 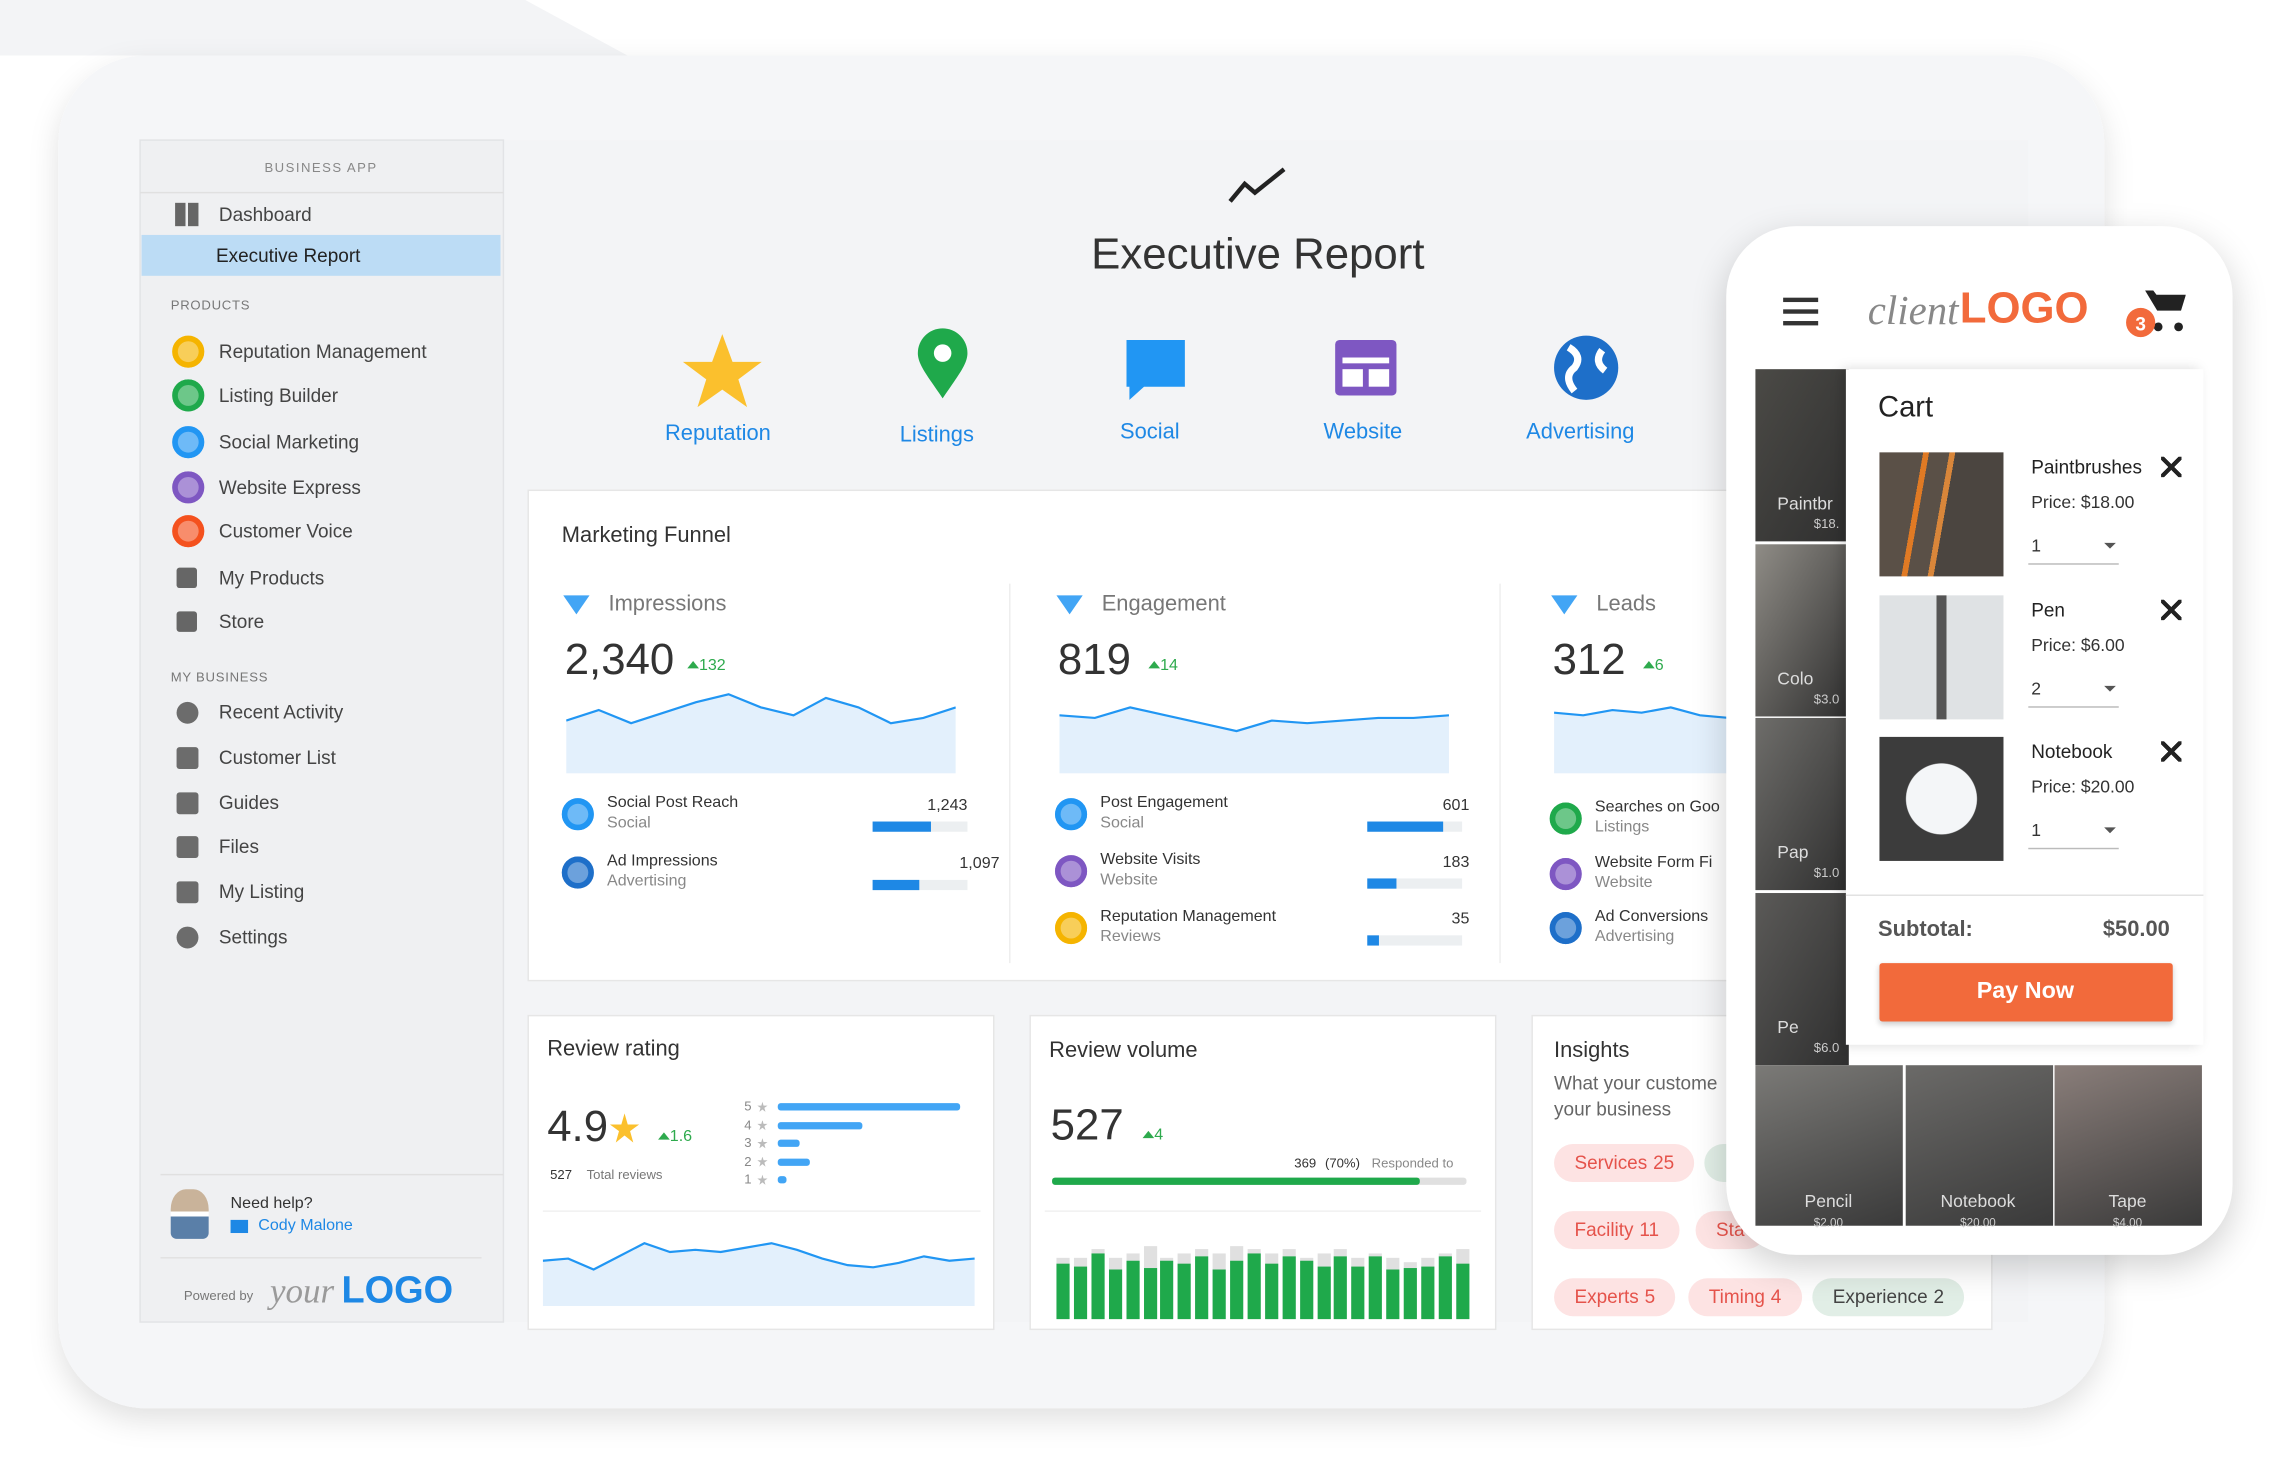 What do you see at coordinates (1801, 323) in the screenshot?
I see `menu-line` at bounding box center [1801, 323].